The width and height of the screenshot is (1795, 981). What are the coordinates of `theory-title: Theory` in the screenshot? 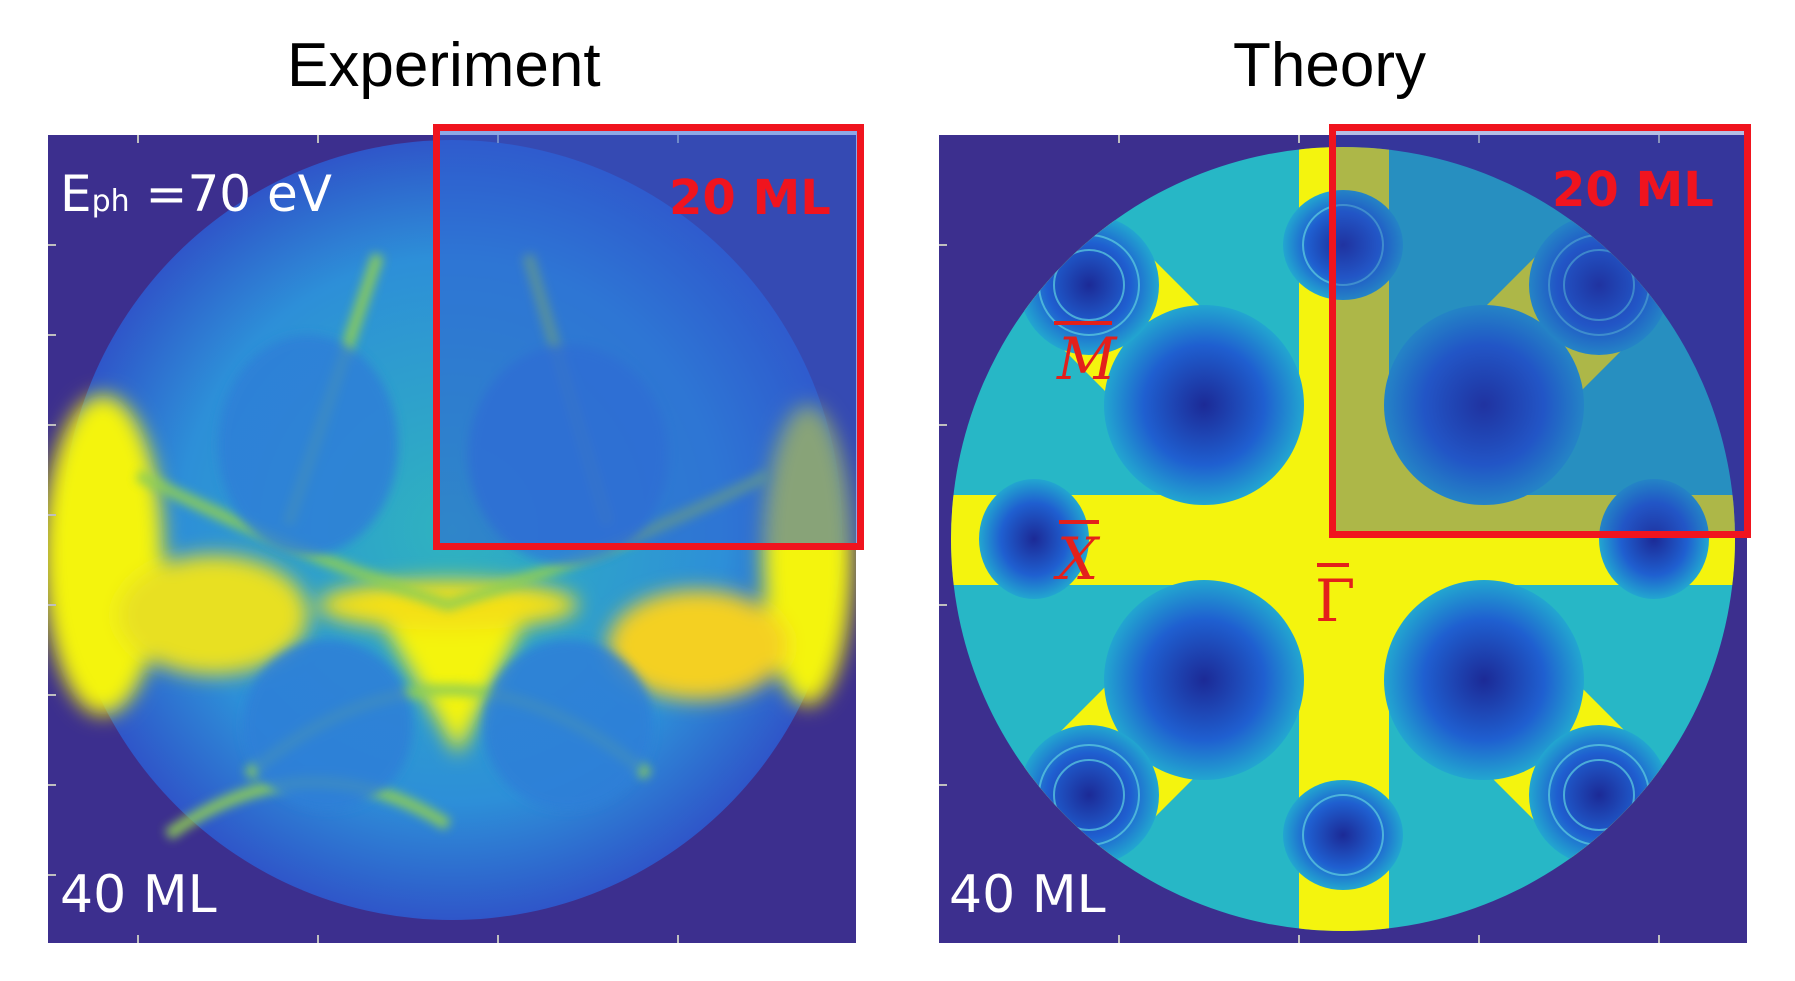 It's located at (1329, 65).